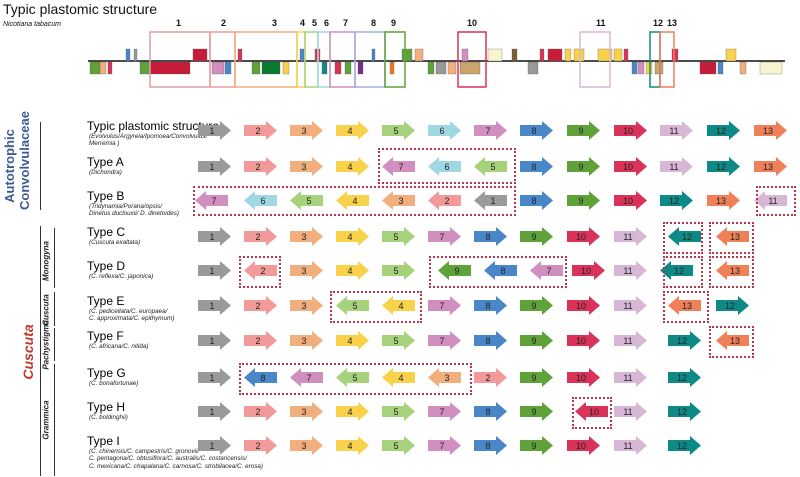 The image size is (800, 477). What do you see at coordinates (106, 407) in the screenshot?
I see `row-title: Type H` at bounding box center [106, 407].